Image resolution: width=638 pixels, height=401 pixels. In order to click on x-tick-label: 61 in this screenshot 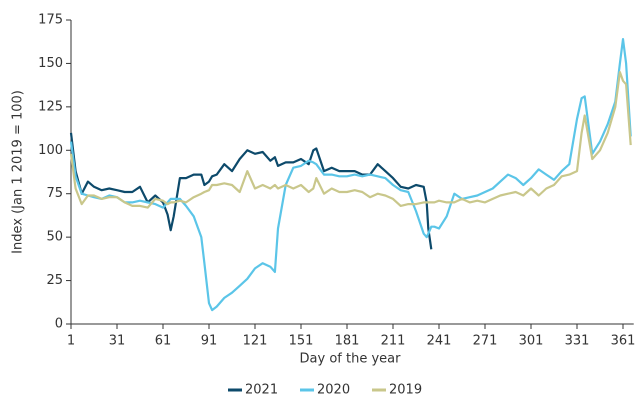, I will do `click(163, 341)`.